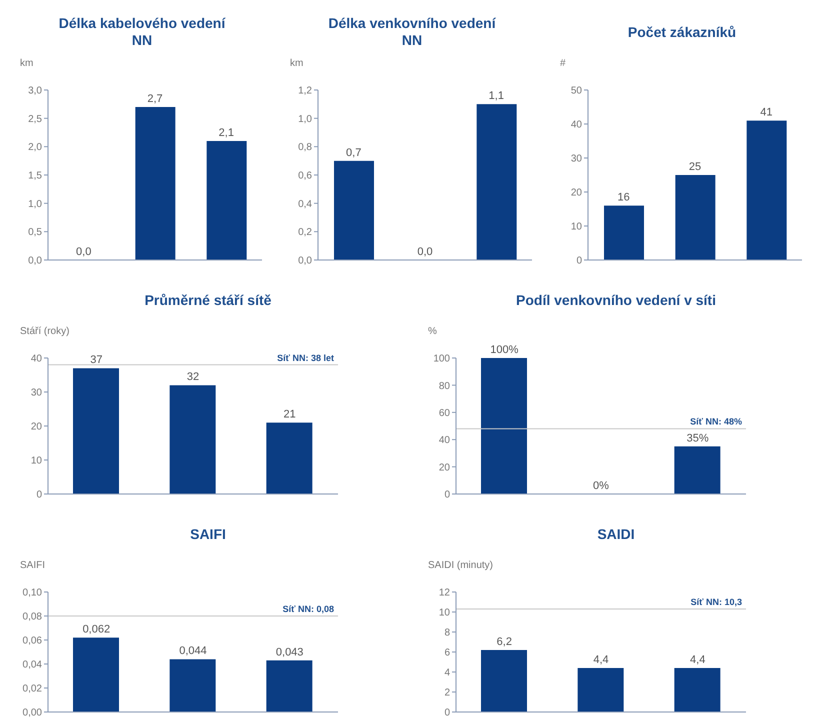 The height and width of the screenshot is (722, 818). Describe the element at coordinates (576, 91) in the screenshot. I see `y-tick-label: 50` at that location.